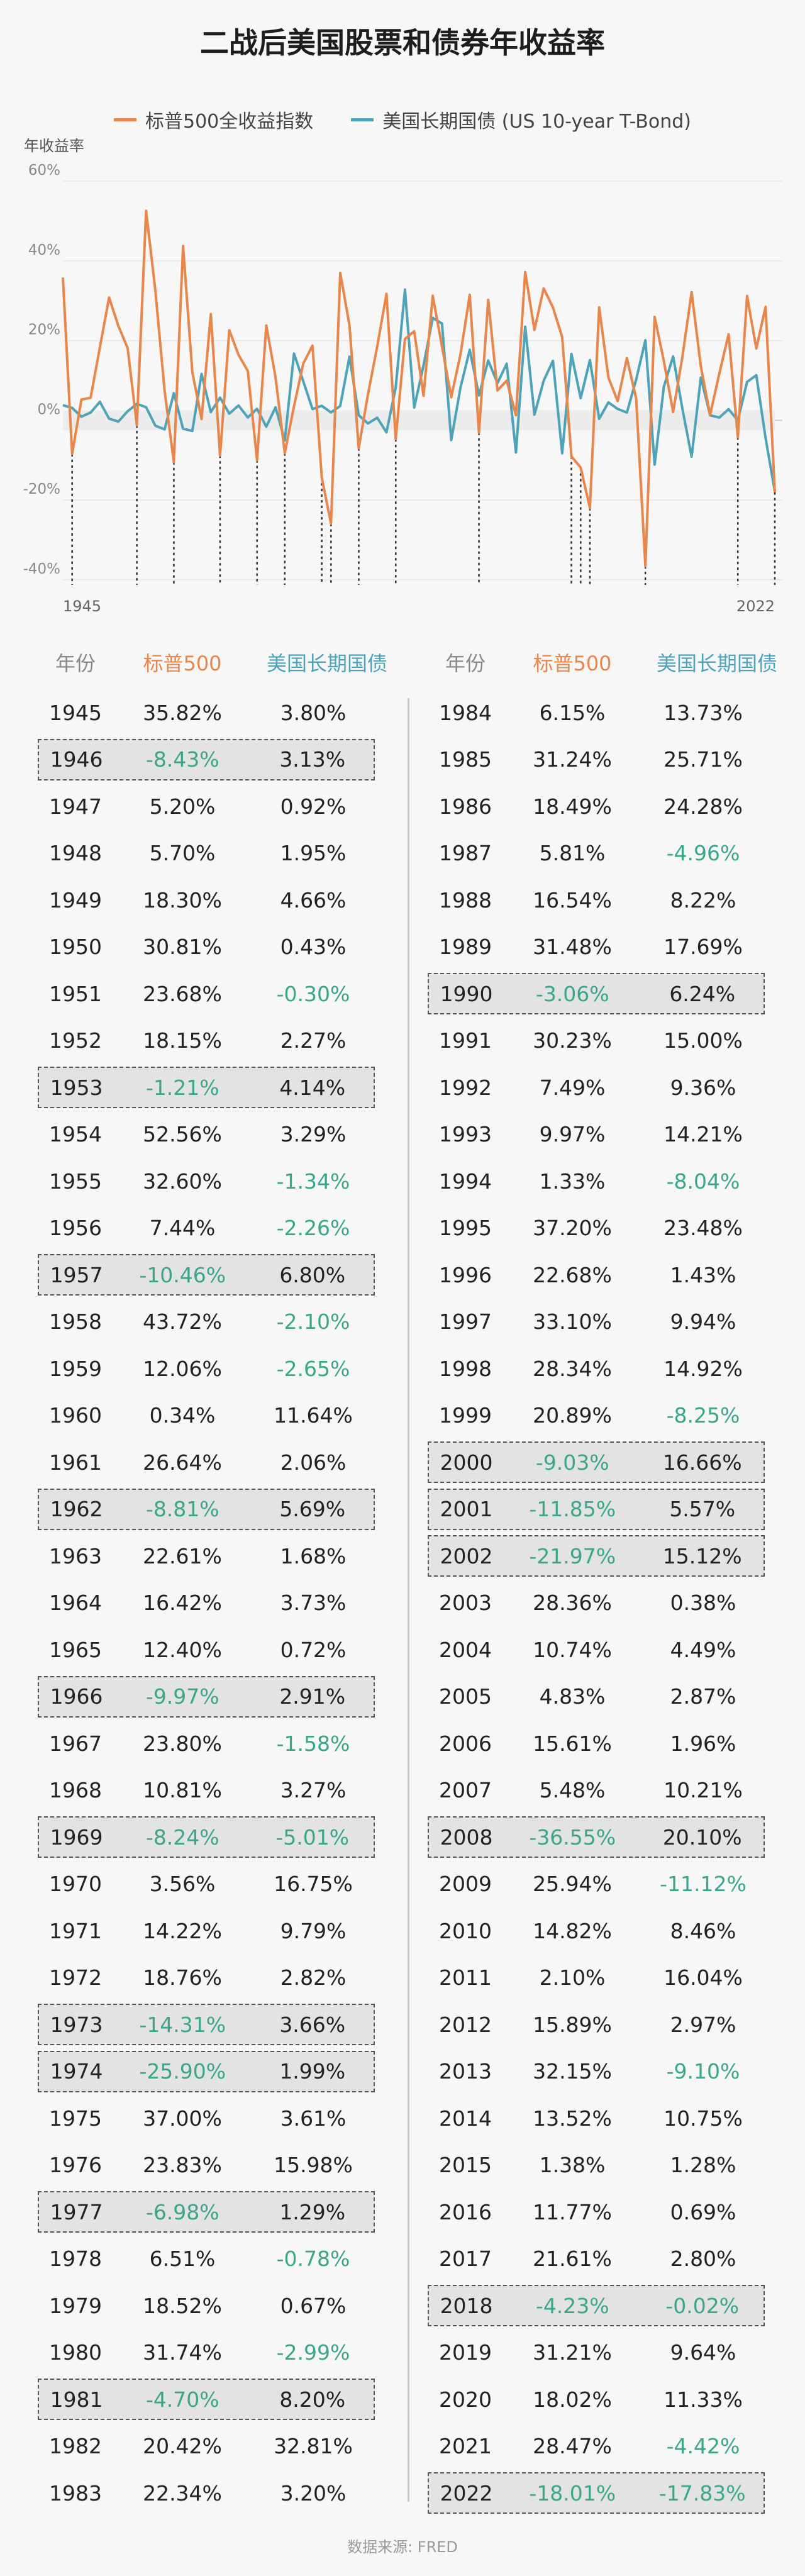 This screenshot has width=805, height=2576. Describe the element at coordinates (572, 900) in the screenshot. I see `cell-sp500: 16.54%` at that location.